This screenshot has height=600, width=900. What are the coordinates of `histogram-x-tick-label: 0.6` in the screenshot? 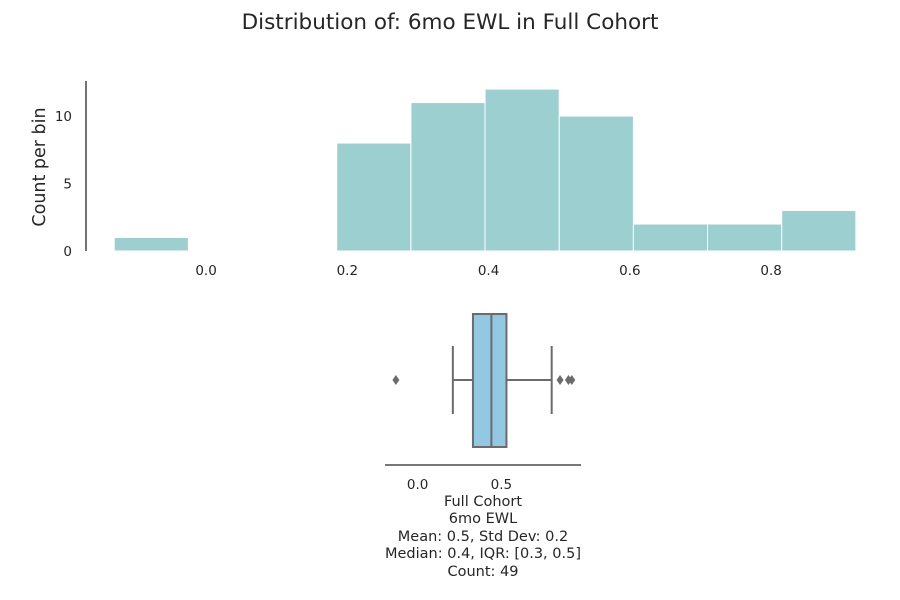 It's located at (629, 271).